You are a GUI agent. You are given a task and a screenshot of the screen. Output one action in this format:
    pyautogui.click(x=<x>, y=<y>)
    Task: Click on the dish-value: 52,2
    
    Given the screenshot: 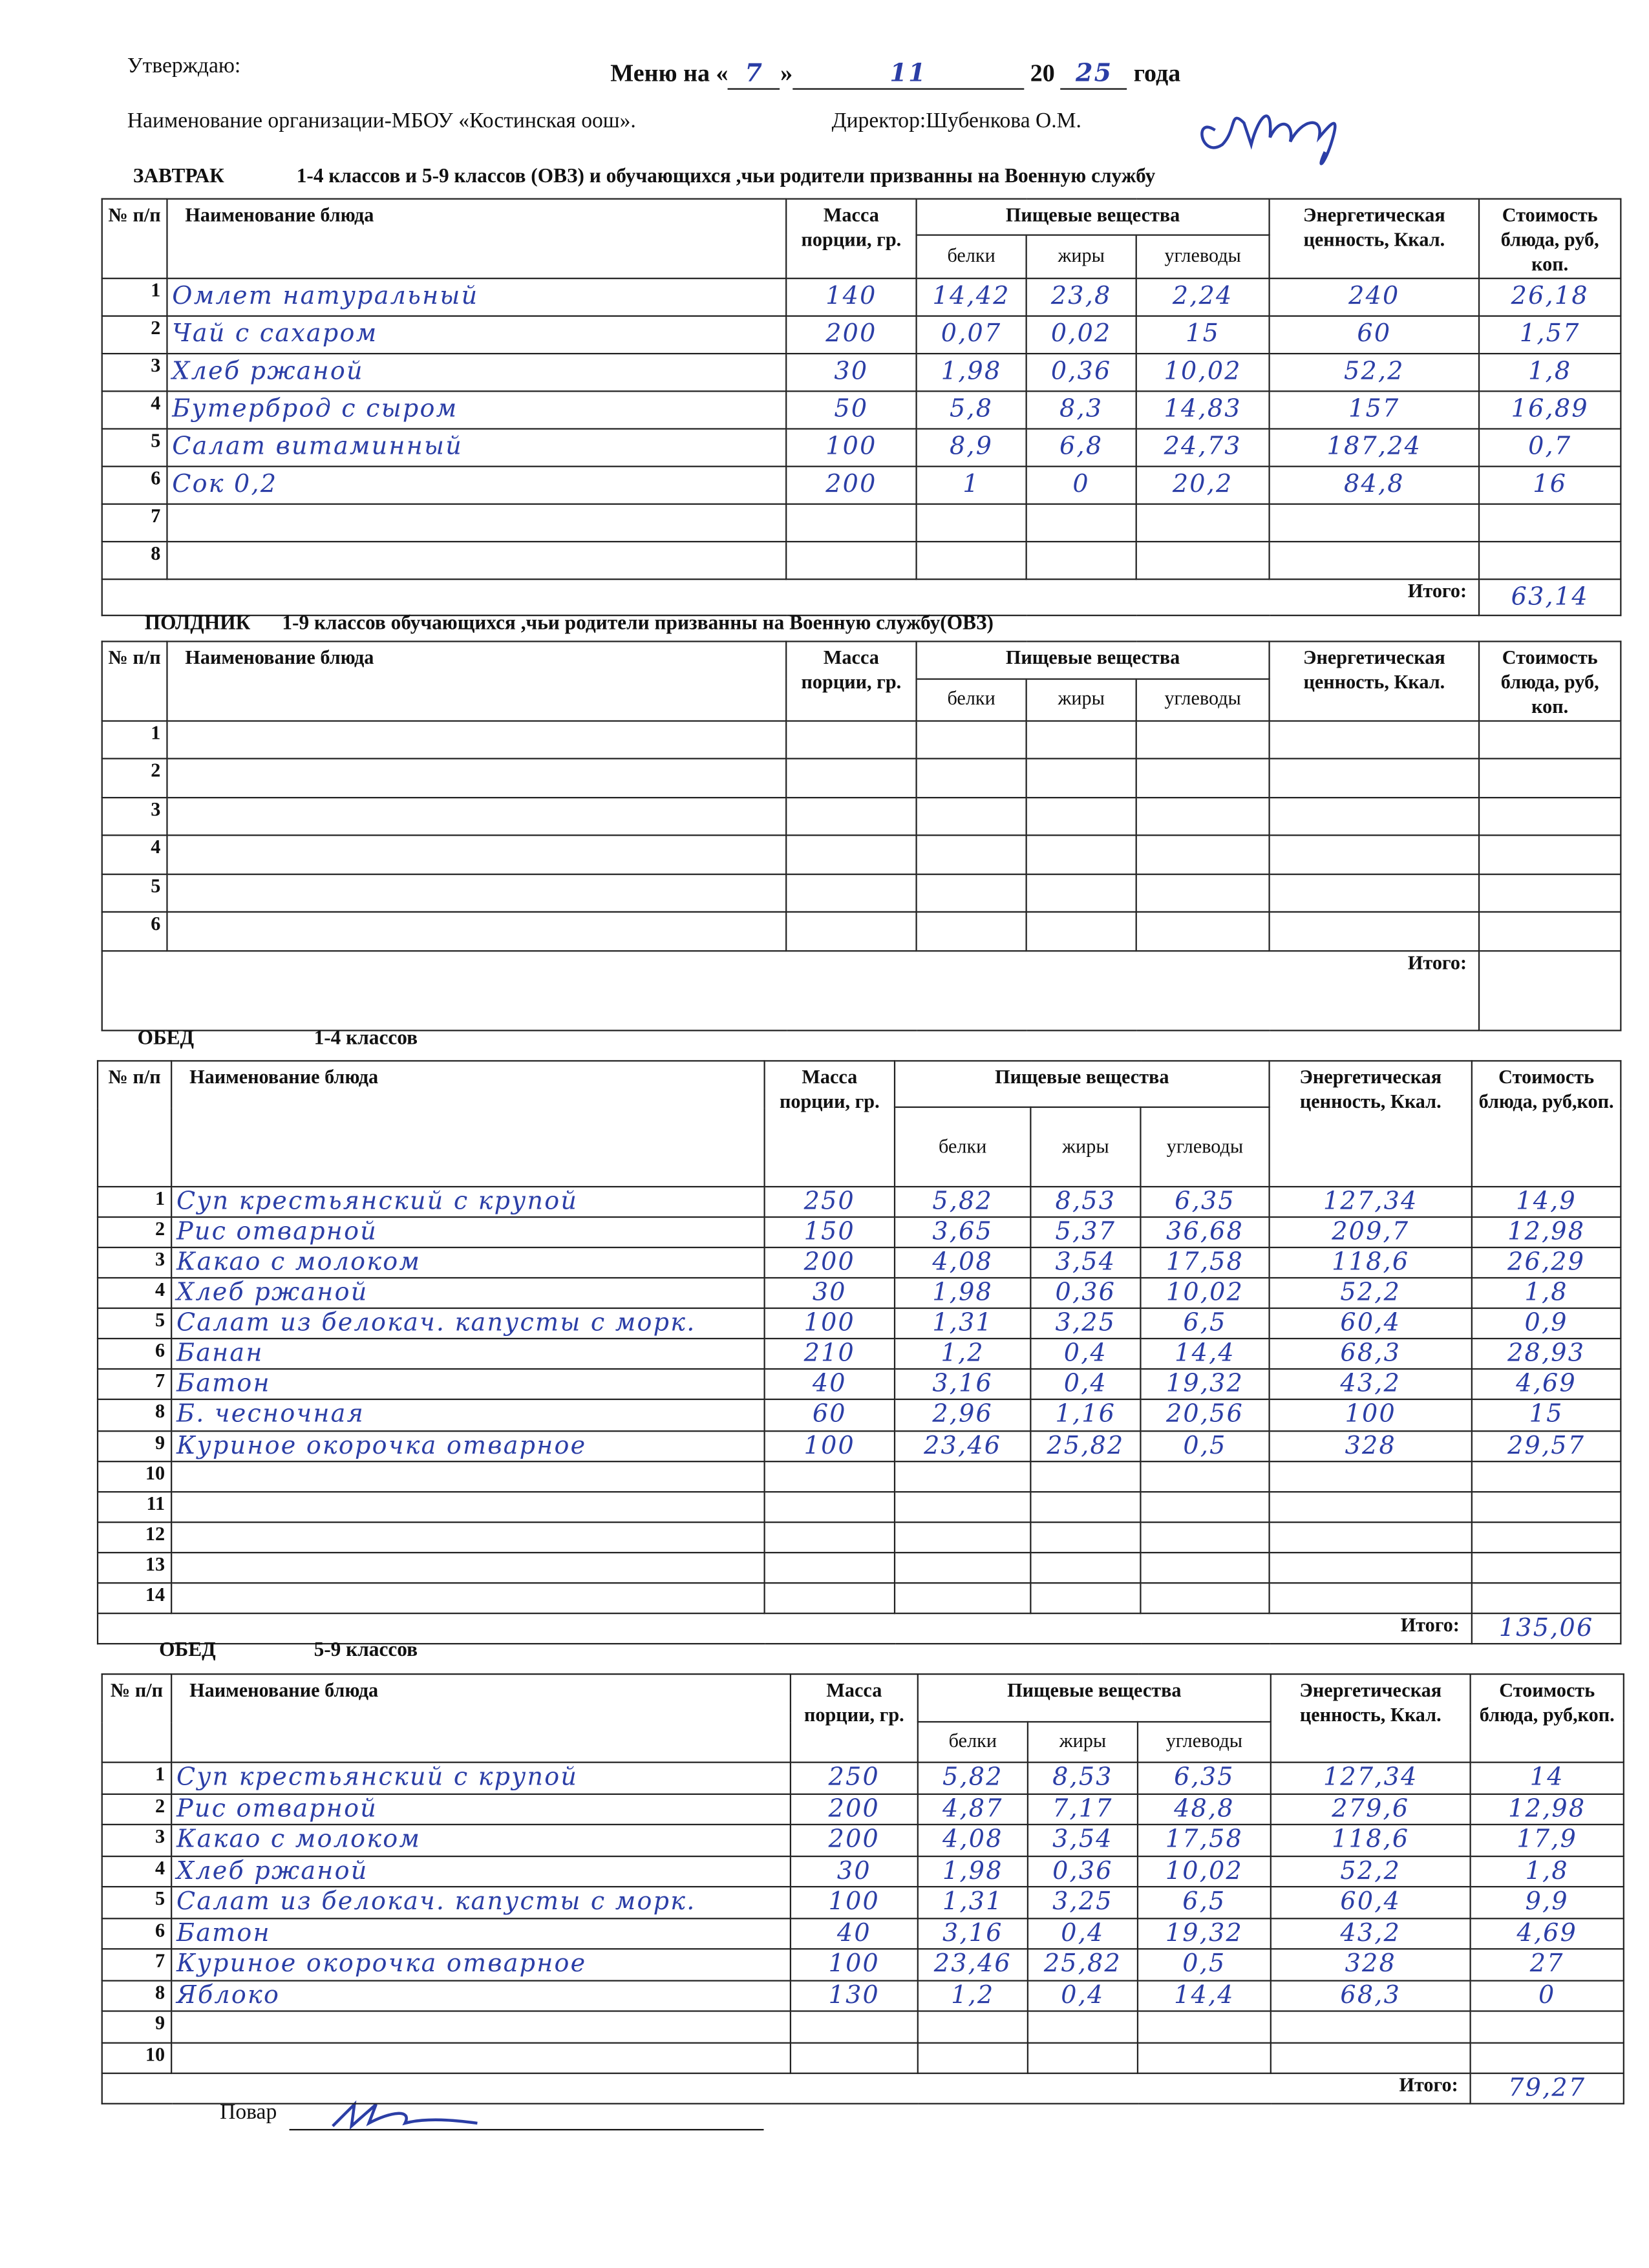 What is the action you would take?
    pyautogui.click(x=1370, y=1871)
    